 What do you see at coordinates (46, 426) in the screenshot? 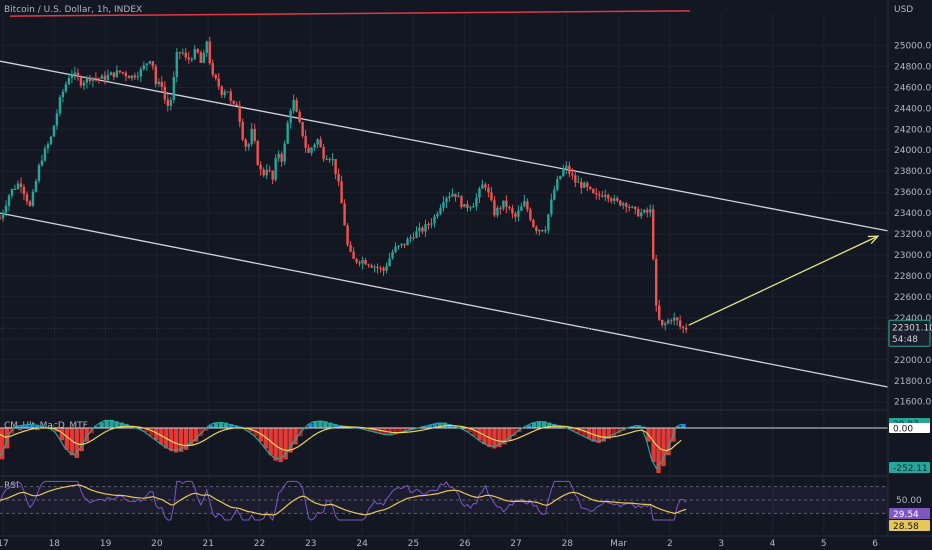
I see `macd-indicator-label: CM_Ult_MacD_MTF` at bounding box center [46, 426].